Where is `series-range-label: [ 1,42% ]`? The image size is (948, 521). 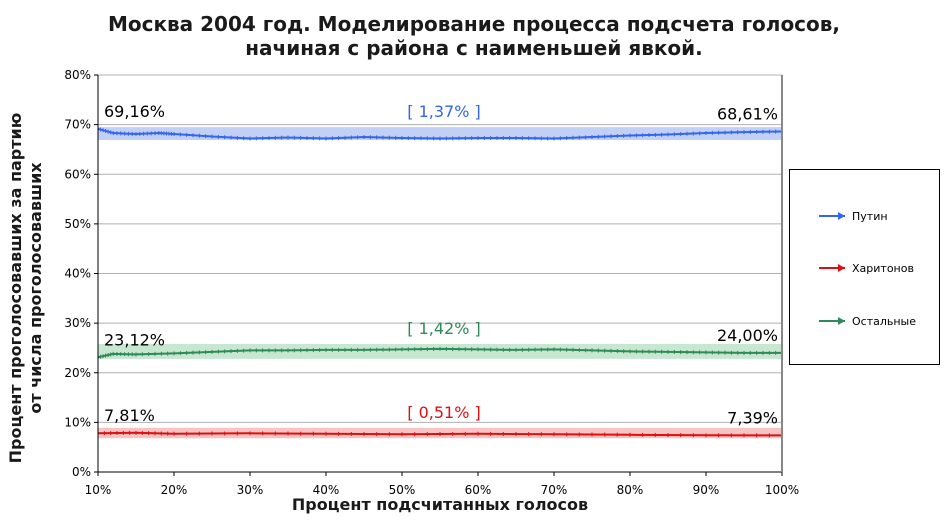 series-range-label: [ 1,42% ] is located at coordinates (443, 328).